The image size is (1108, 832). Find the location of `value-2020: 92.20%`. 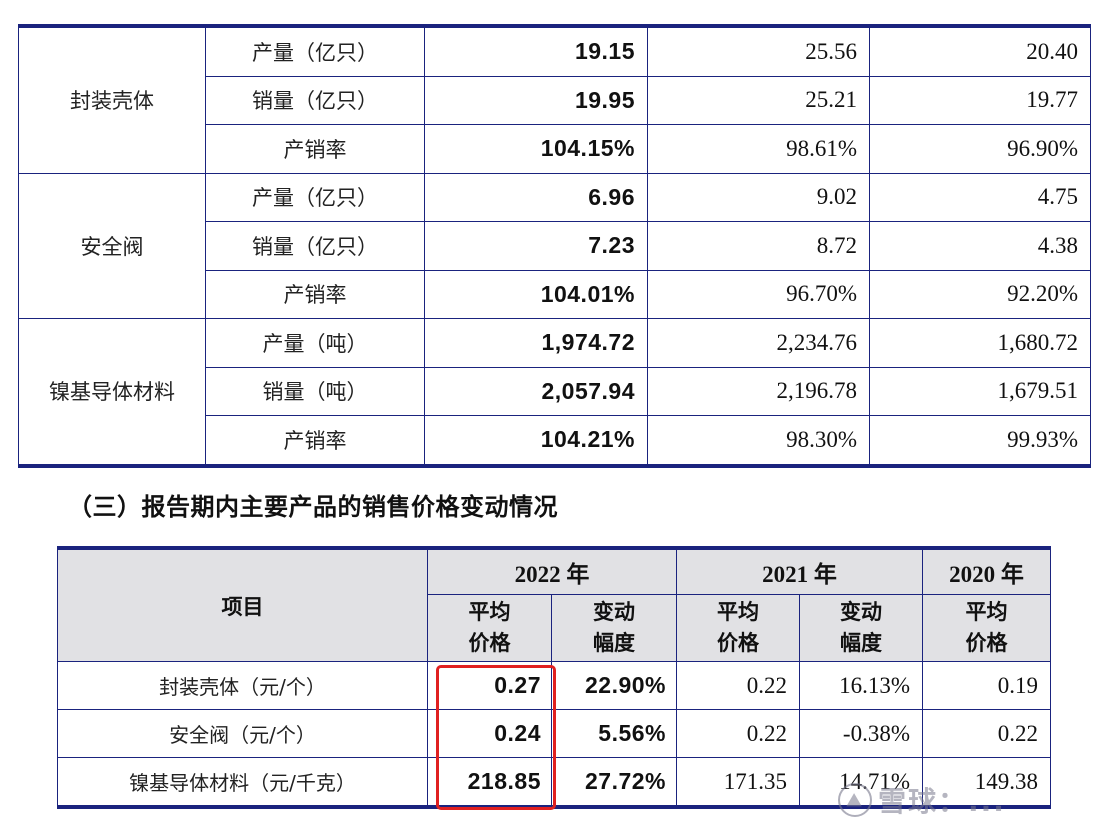

value-2020: 92.20% is located at coordinates (980, 294).